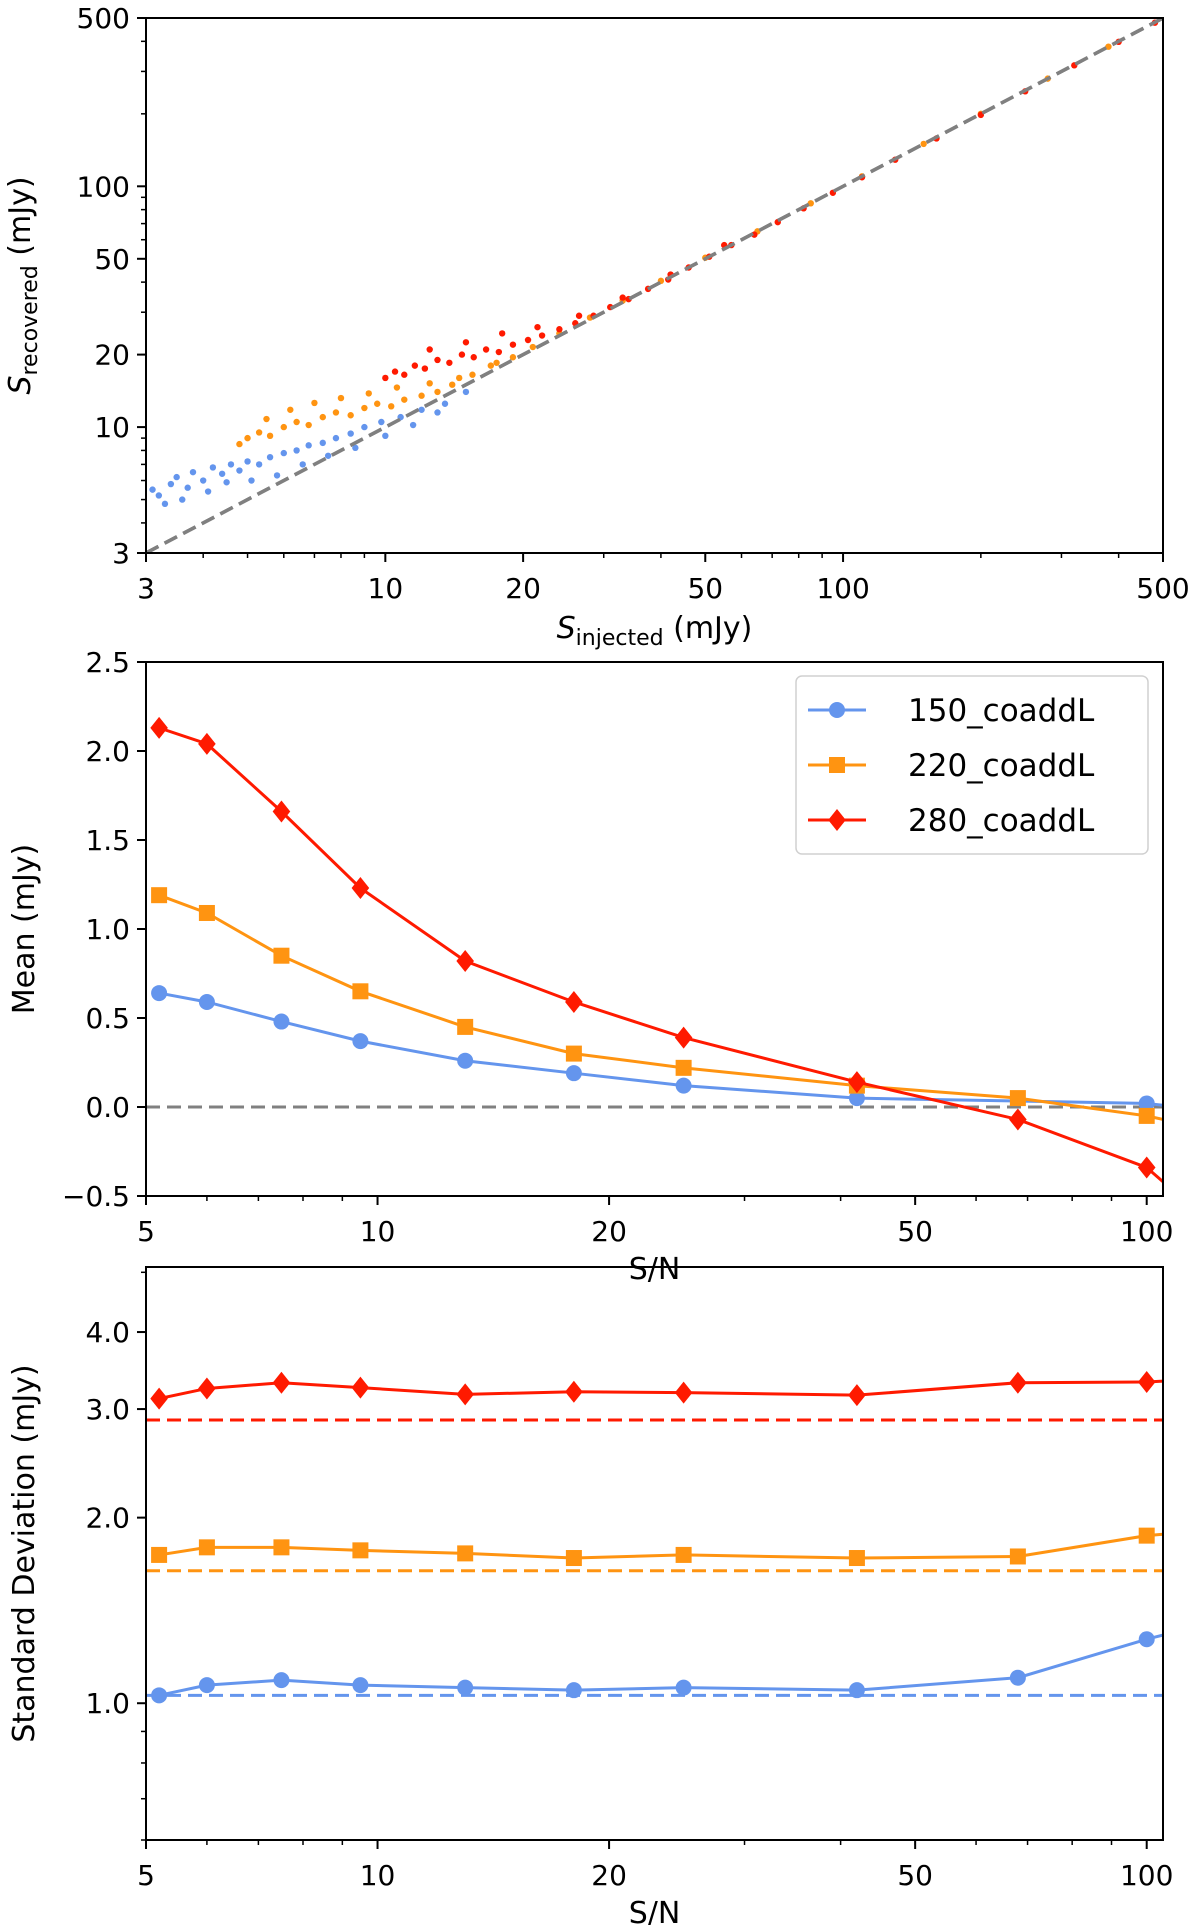 This screenshot has height=1925, width=1200. Describe the element at coordinates (24, 929) in the screenshot. I see `y-axis-label: Mean (mJy)` at that location.